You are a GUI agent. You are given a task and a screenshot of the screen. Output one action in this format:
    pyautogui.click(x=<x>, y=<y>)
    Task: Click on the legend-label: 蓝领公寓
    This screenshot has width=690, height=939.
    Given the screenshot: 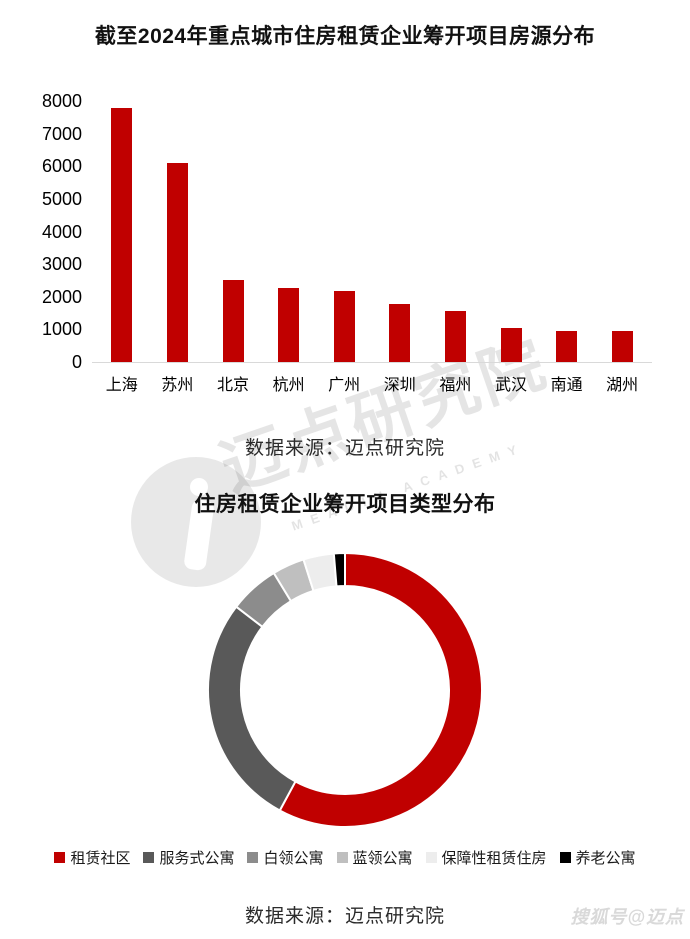 What is the action you would take?
    pyautogui.click(x=382, y=858)
    